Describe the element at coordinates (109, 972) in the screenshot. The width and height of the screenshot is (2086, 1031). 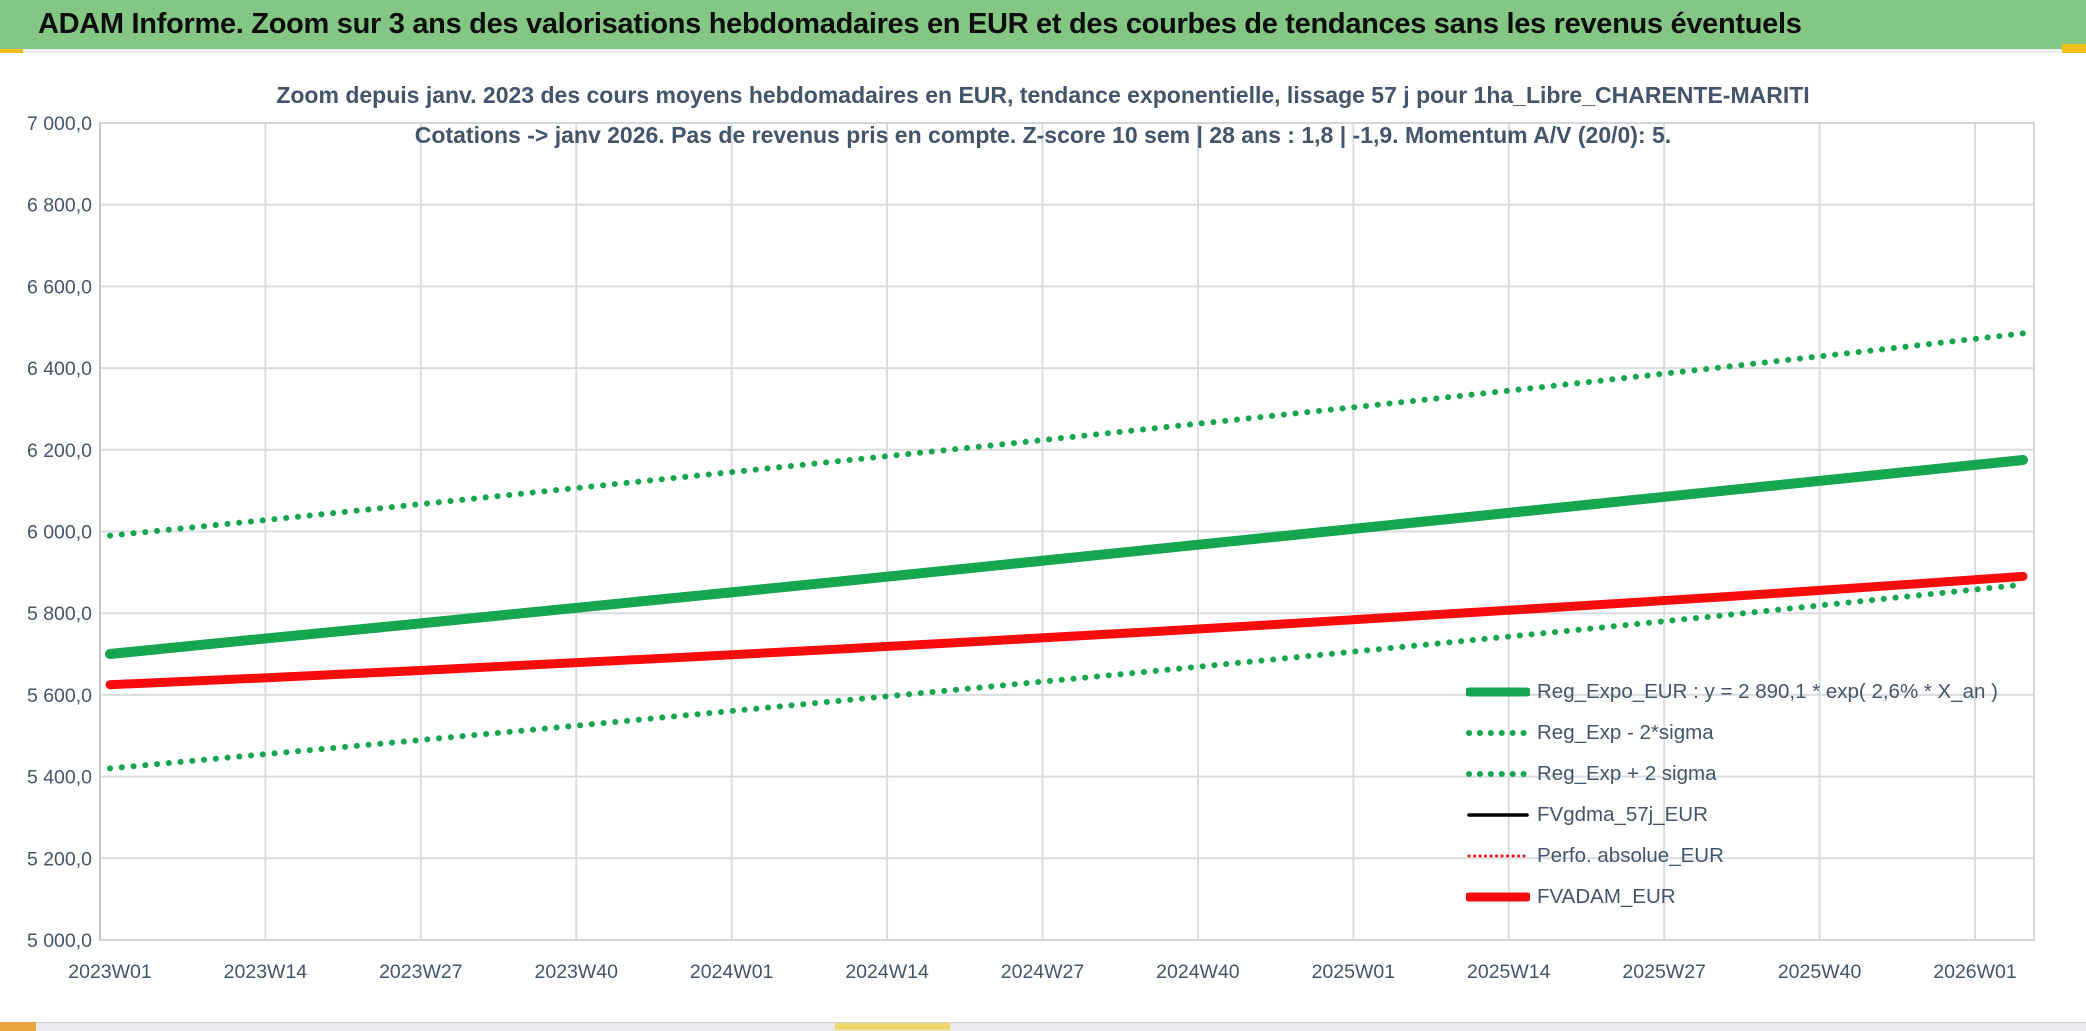
I see `x-axis-tick-label: 2023W01` at that location.